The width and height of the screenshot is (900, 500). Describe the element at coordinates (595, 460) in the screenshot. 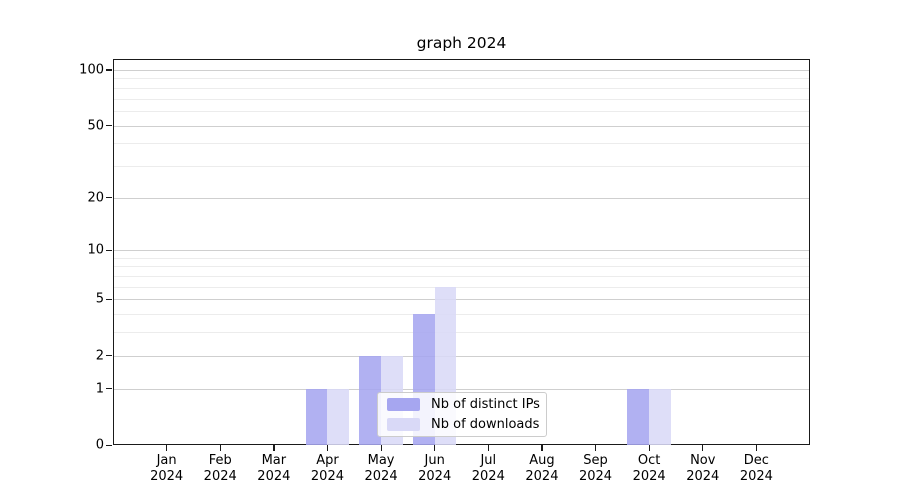

I see `x-tick-month: Sep` at that location.